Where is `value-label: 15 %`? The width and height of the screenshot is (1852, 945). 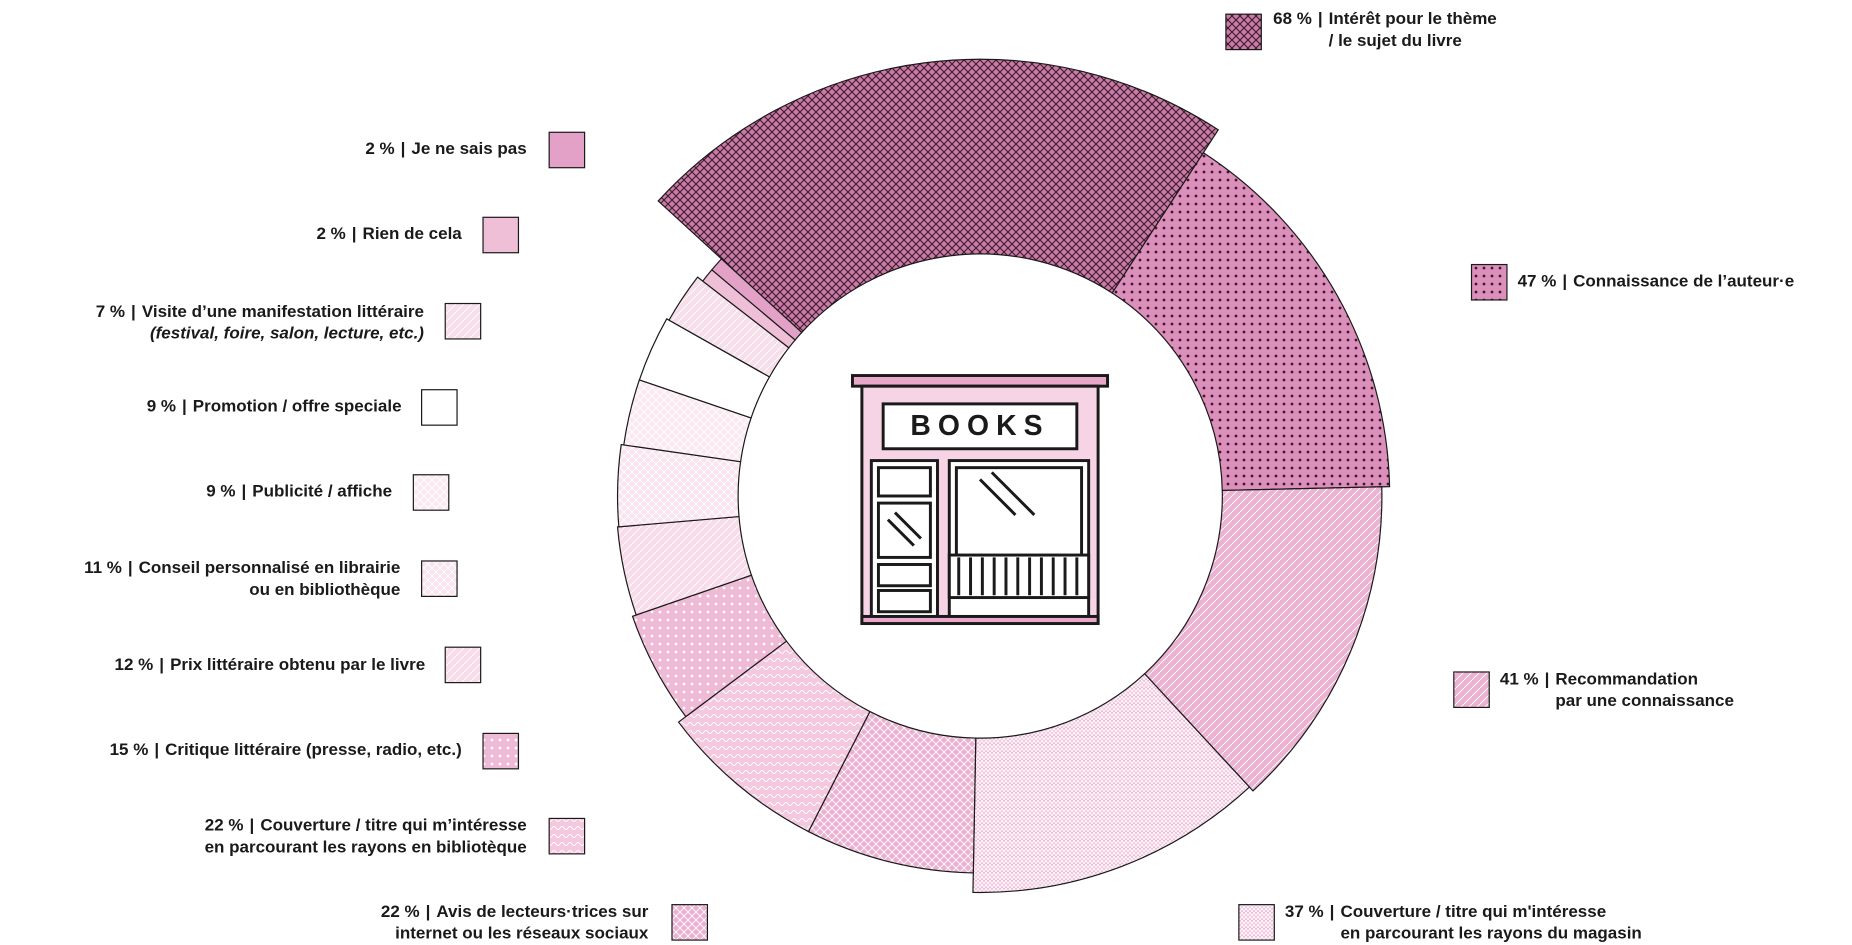 value-label: 15 % is located at coordinates (129, 750).